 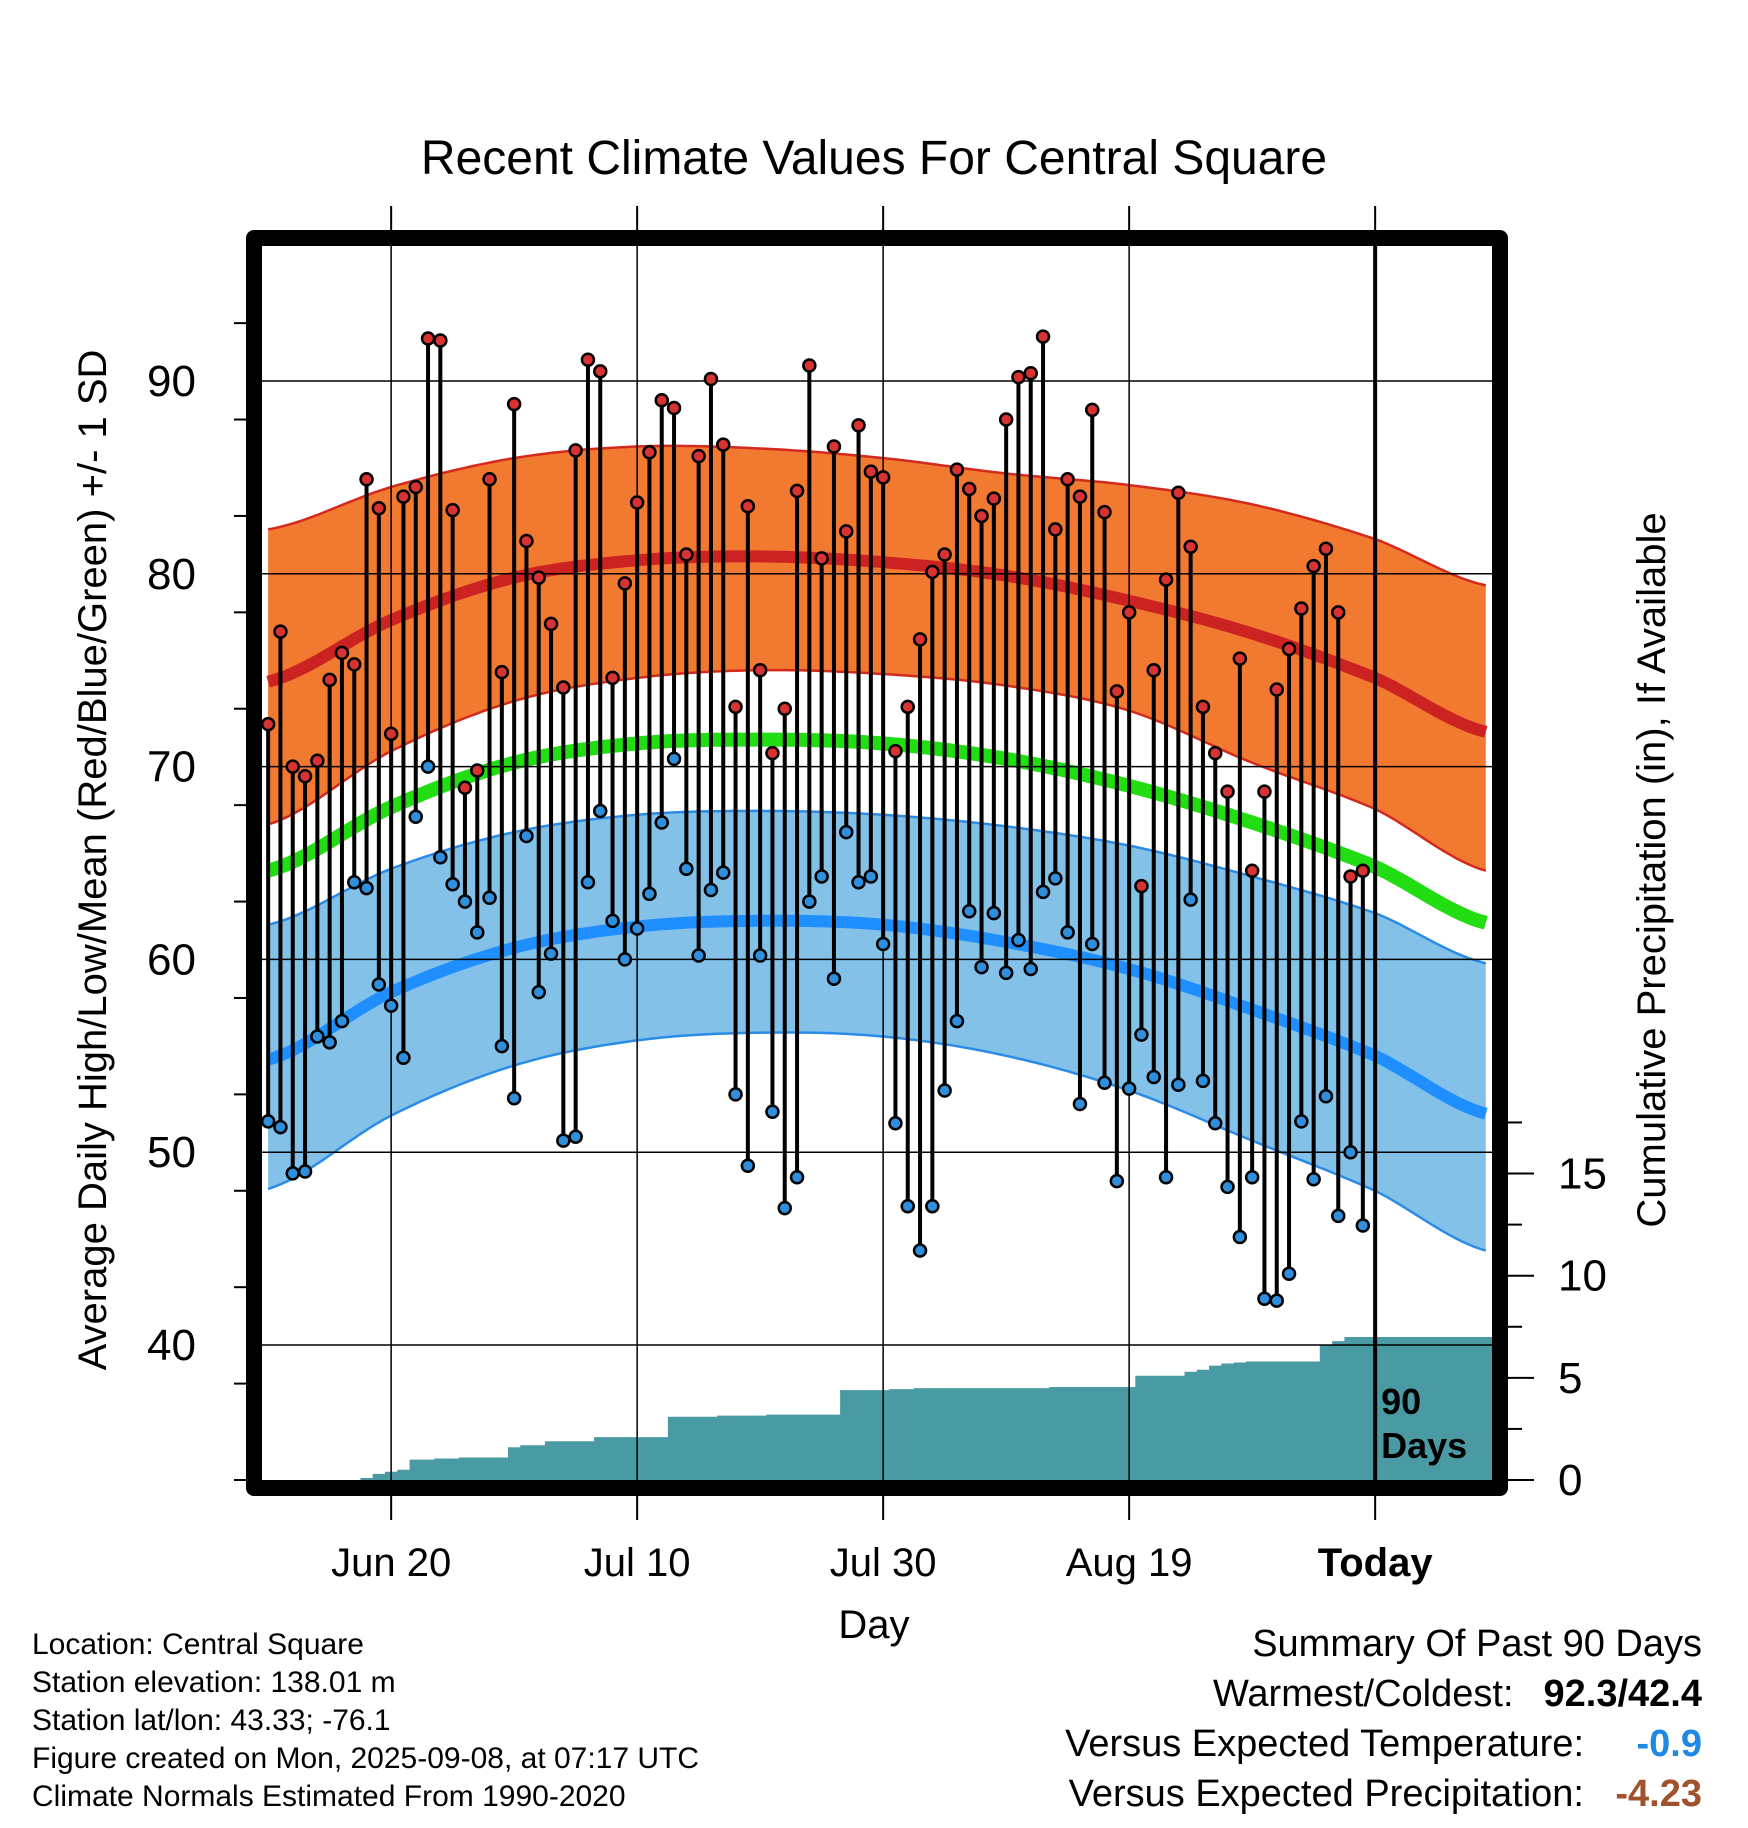 I want to click on precip-anomaly-value: -4.23, so click(x=1658, y=1794).